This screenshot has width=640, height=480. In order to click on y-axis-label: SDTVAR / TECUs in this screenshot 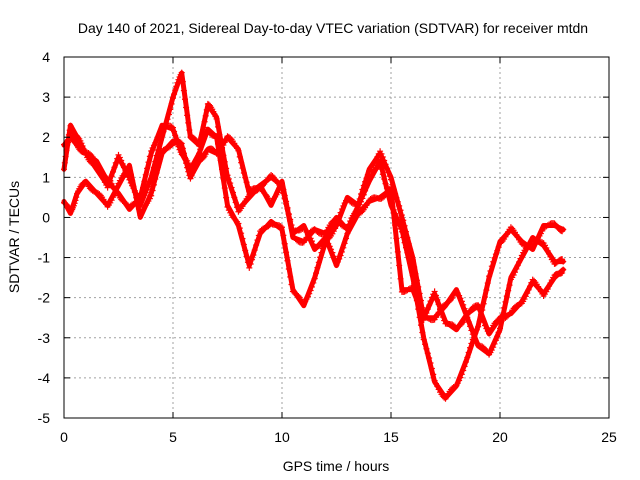, I will do `click(14, 237)`.